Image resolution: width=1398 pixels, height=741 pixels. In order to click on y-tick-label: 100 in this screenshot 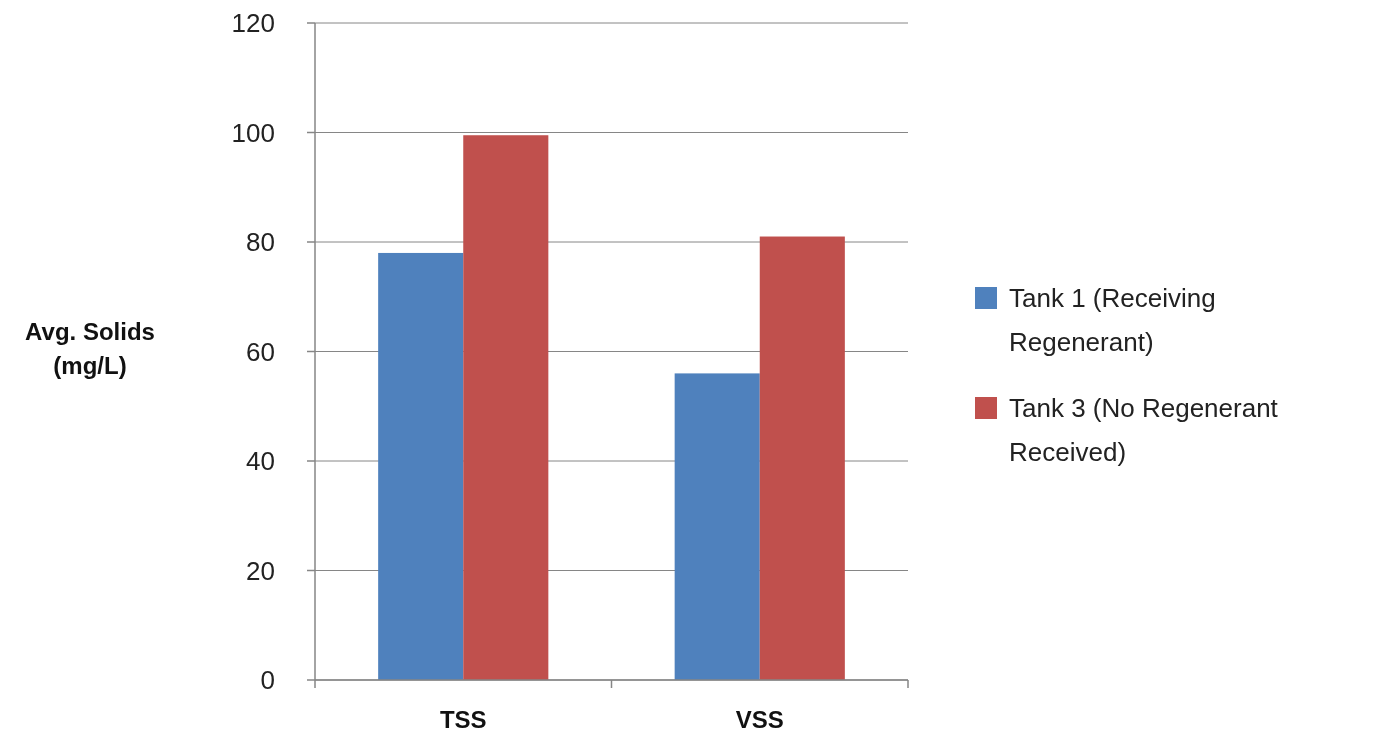, I will do `click(253, 132)`.